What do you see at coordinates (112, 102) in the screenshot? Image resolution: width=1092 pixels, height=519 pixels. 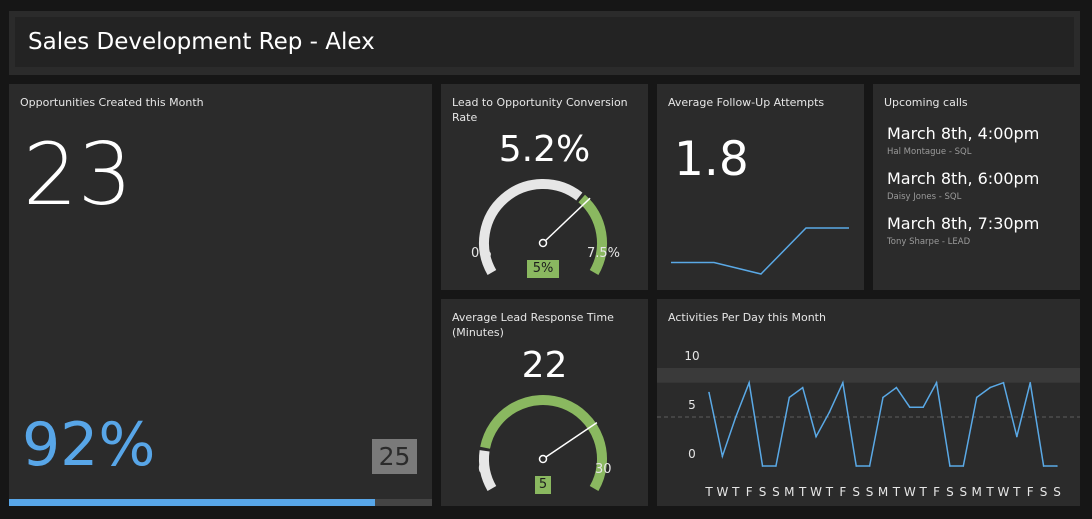 I see `panel-title: Opportunities Created this Month` at bounding box center [112, 102].